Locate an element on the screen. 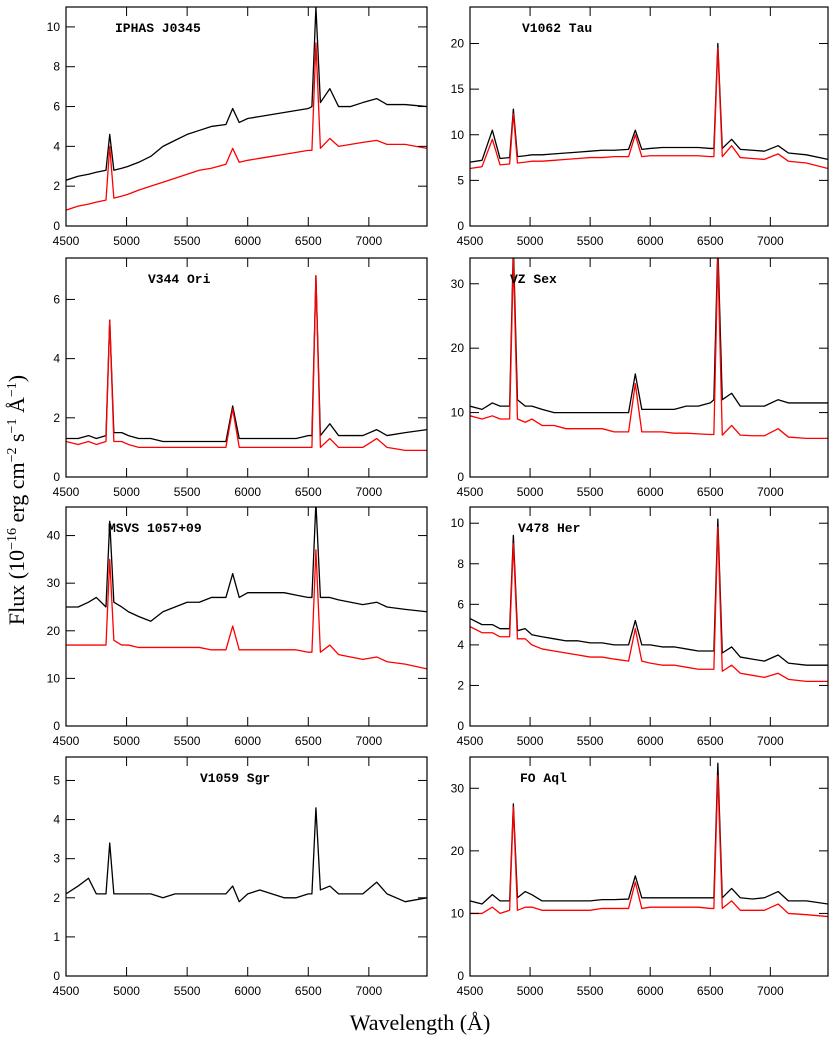 The height and width of the screenshot is (1041, 830). panel-title: V1062 Tau is located at coordinates (557, 28).